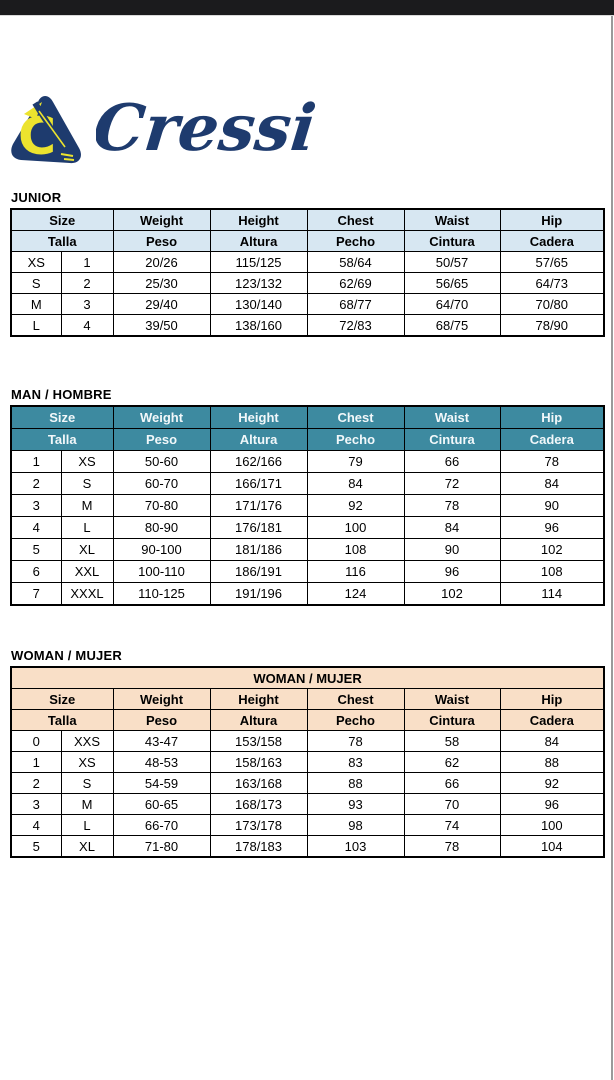 Image resolution: width=614 pixels, height=1080 pixels. I want to click on table-row: 2 S 60-70 166/171 84 72 84, so click(307, 483).